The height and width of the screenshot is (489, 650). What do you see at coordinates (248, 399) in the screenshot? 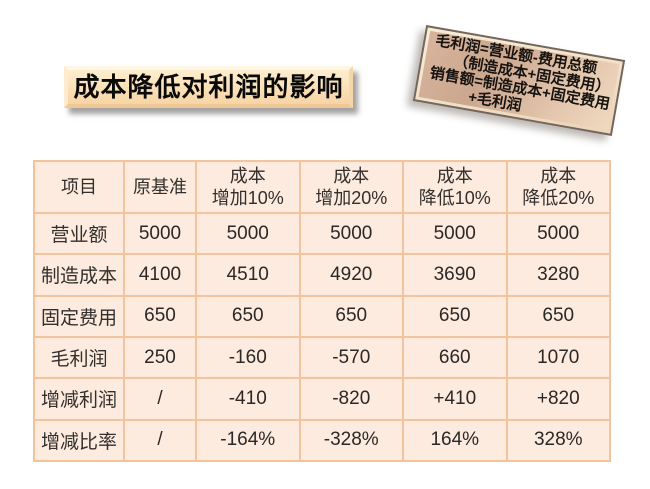
I see `table-cell: -410` at bounding box center [248, 399].